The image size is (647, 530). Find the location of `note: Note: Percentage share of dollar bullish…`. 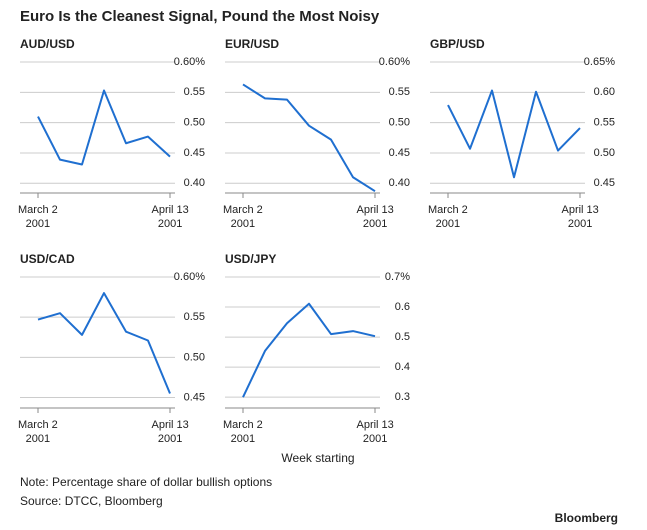

note: Note: Percentage share of dollar bullish… is located at coordinates (146, 482).